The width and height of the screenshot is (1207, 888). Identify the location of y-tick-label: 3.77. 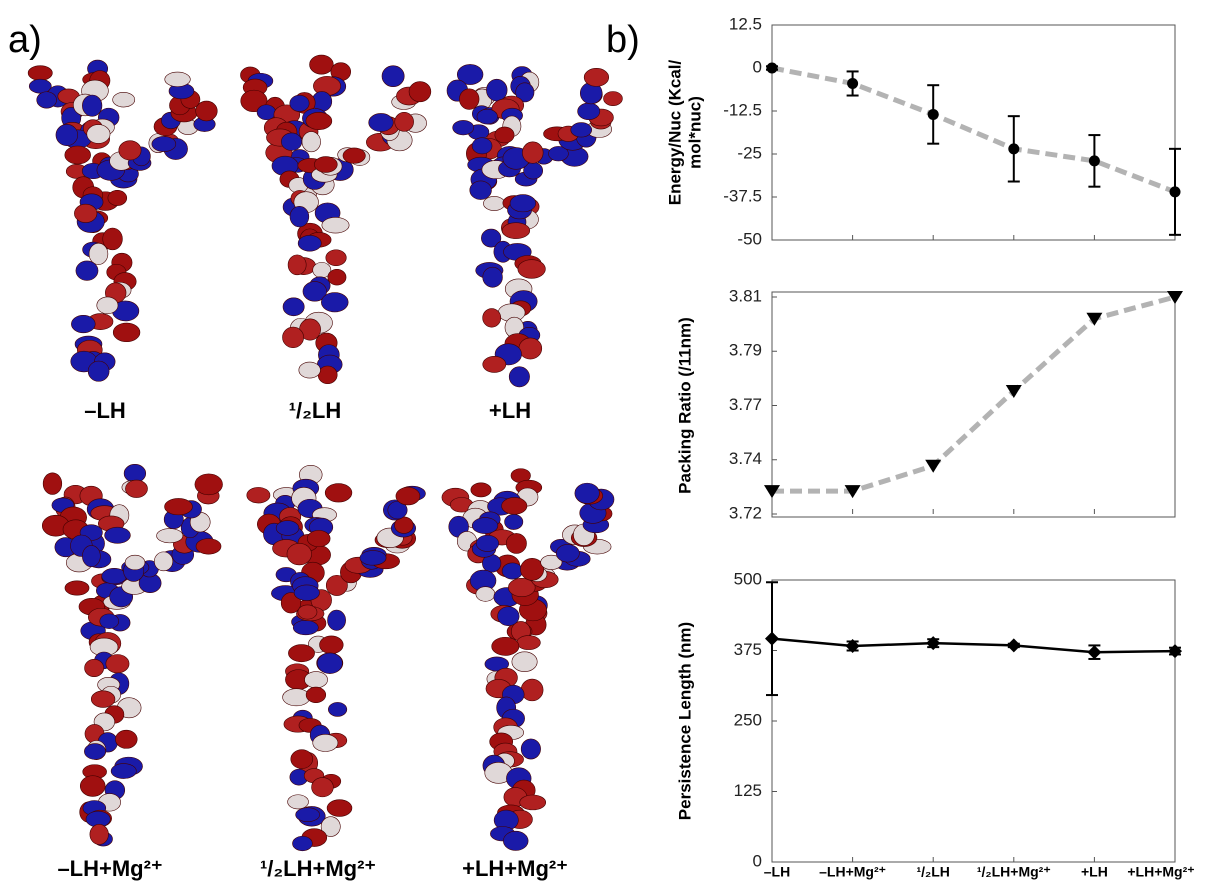
(745, 404).